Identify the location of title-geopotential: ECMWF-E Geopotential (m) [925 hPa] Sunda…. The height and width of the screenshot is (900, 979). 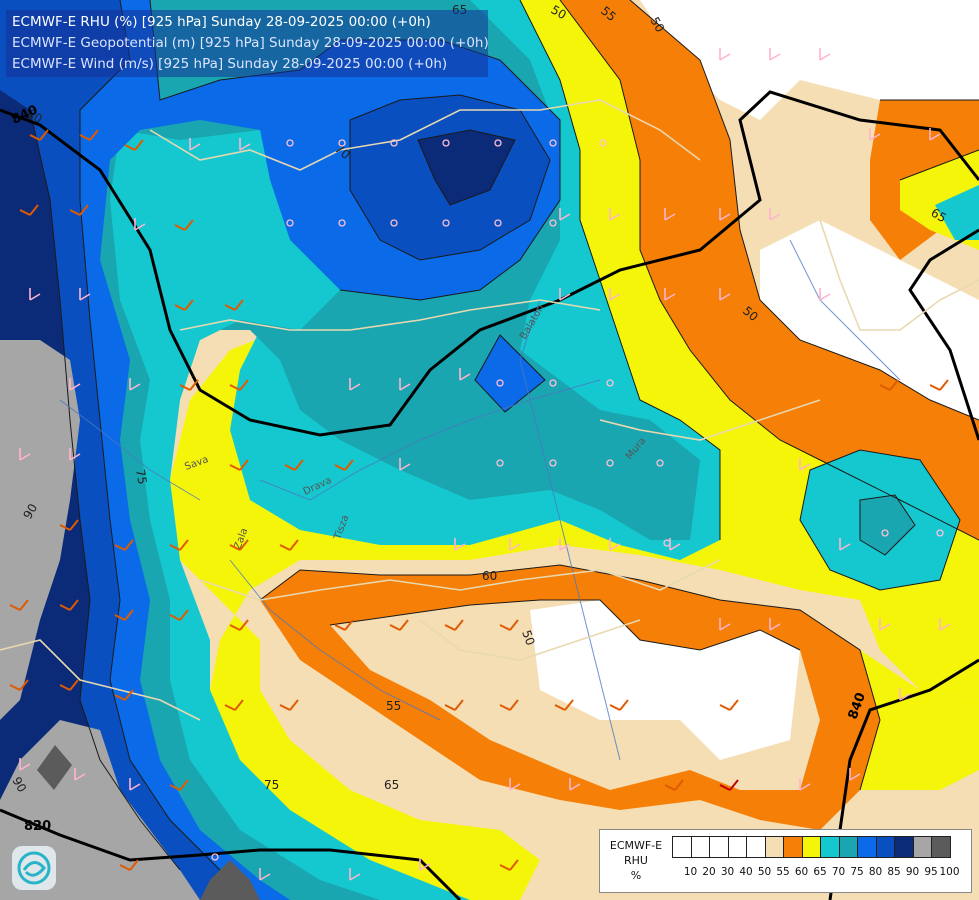
(250, 43).